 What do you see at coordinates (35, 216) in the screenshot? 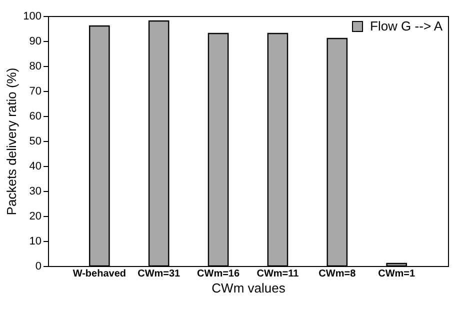
I see `y-tick-label: 20` at bounding box center [35, 216].